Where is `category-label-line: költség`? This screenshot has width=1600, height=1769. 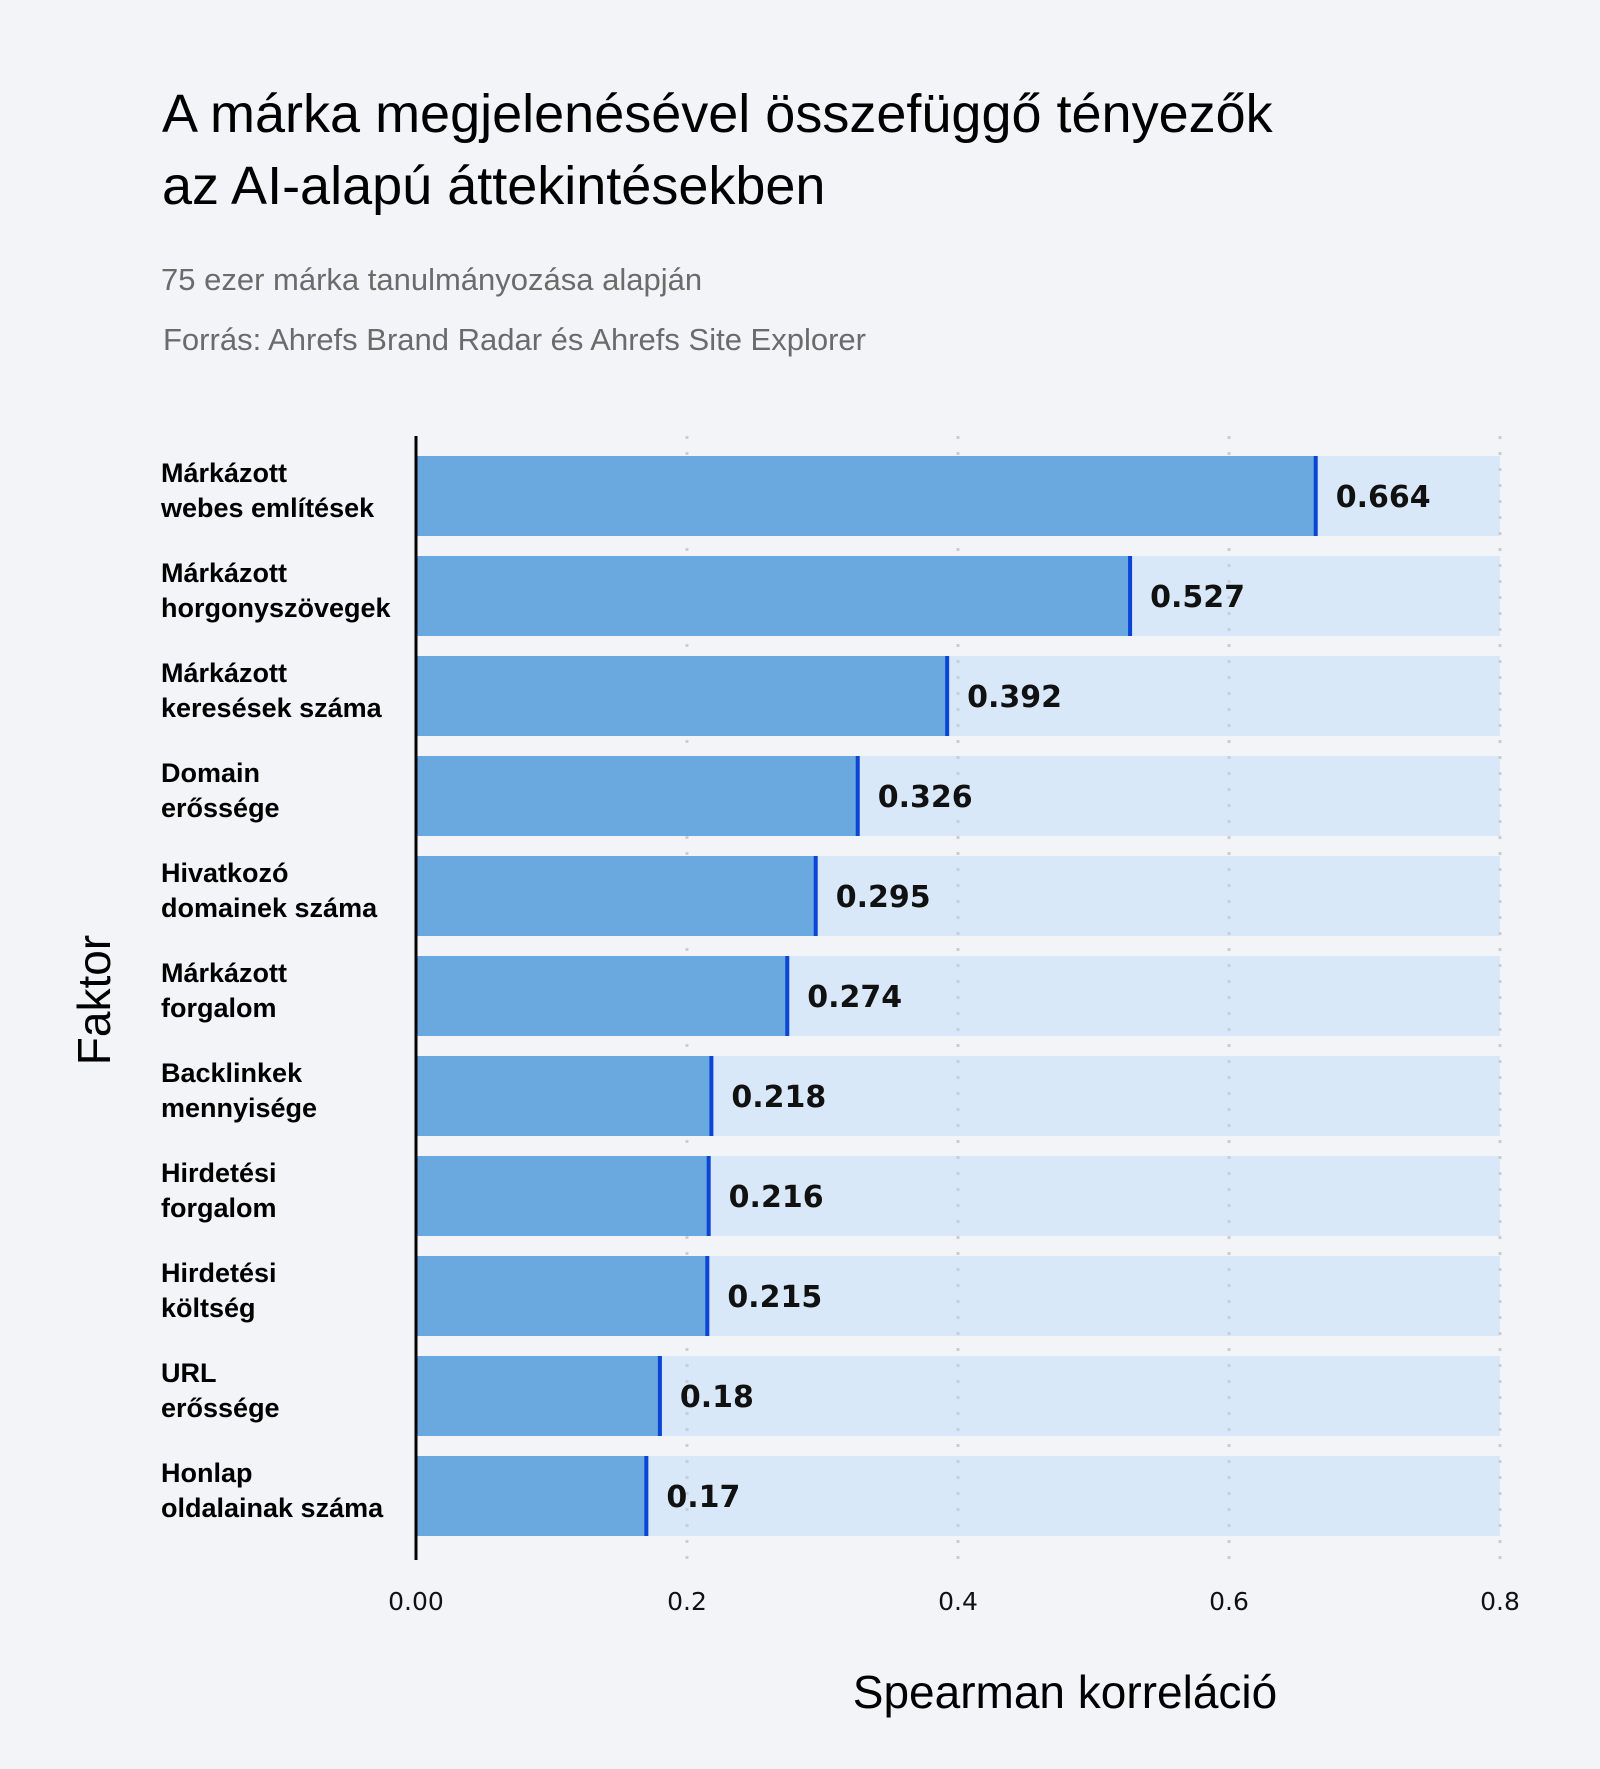
category-label-line: költség is located at coordinates (208, 1308).